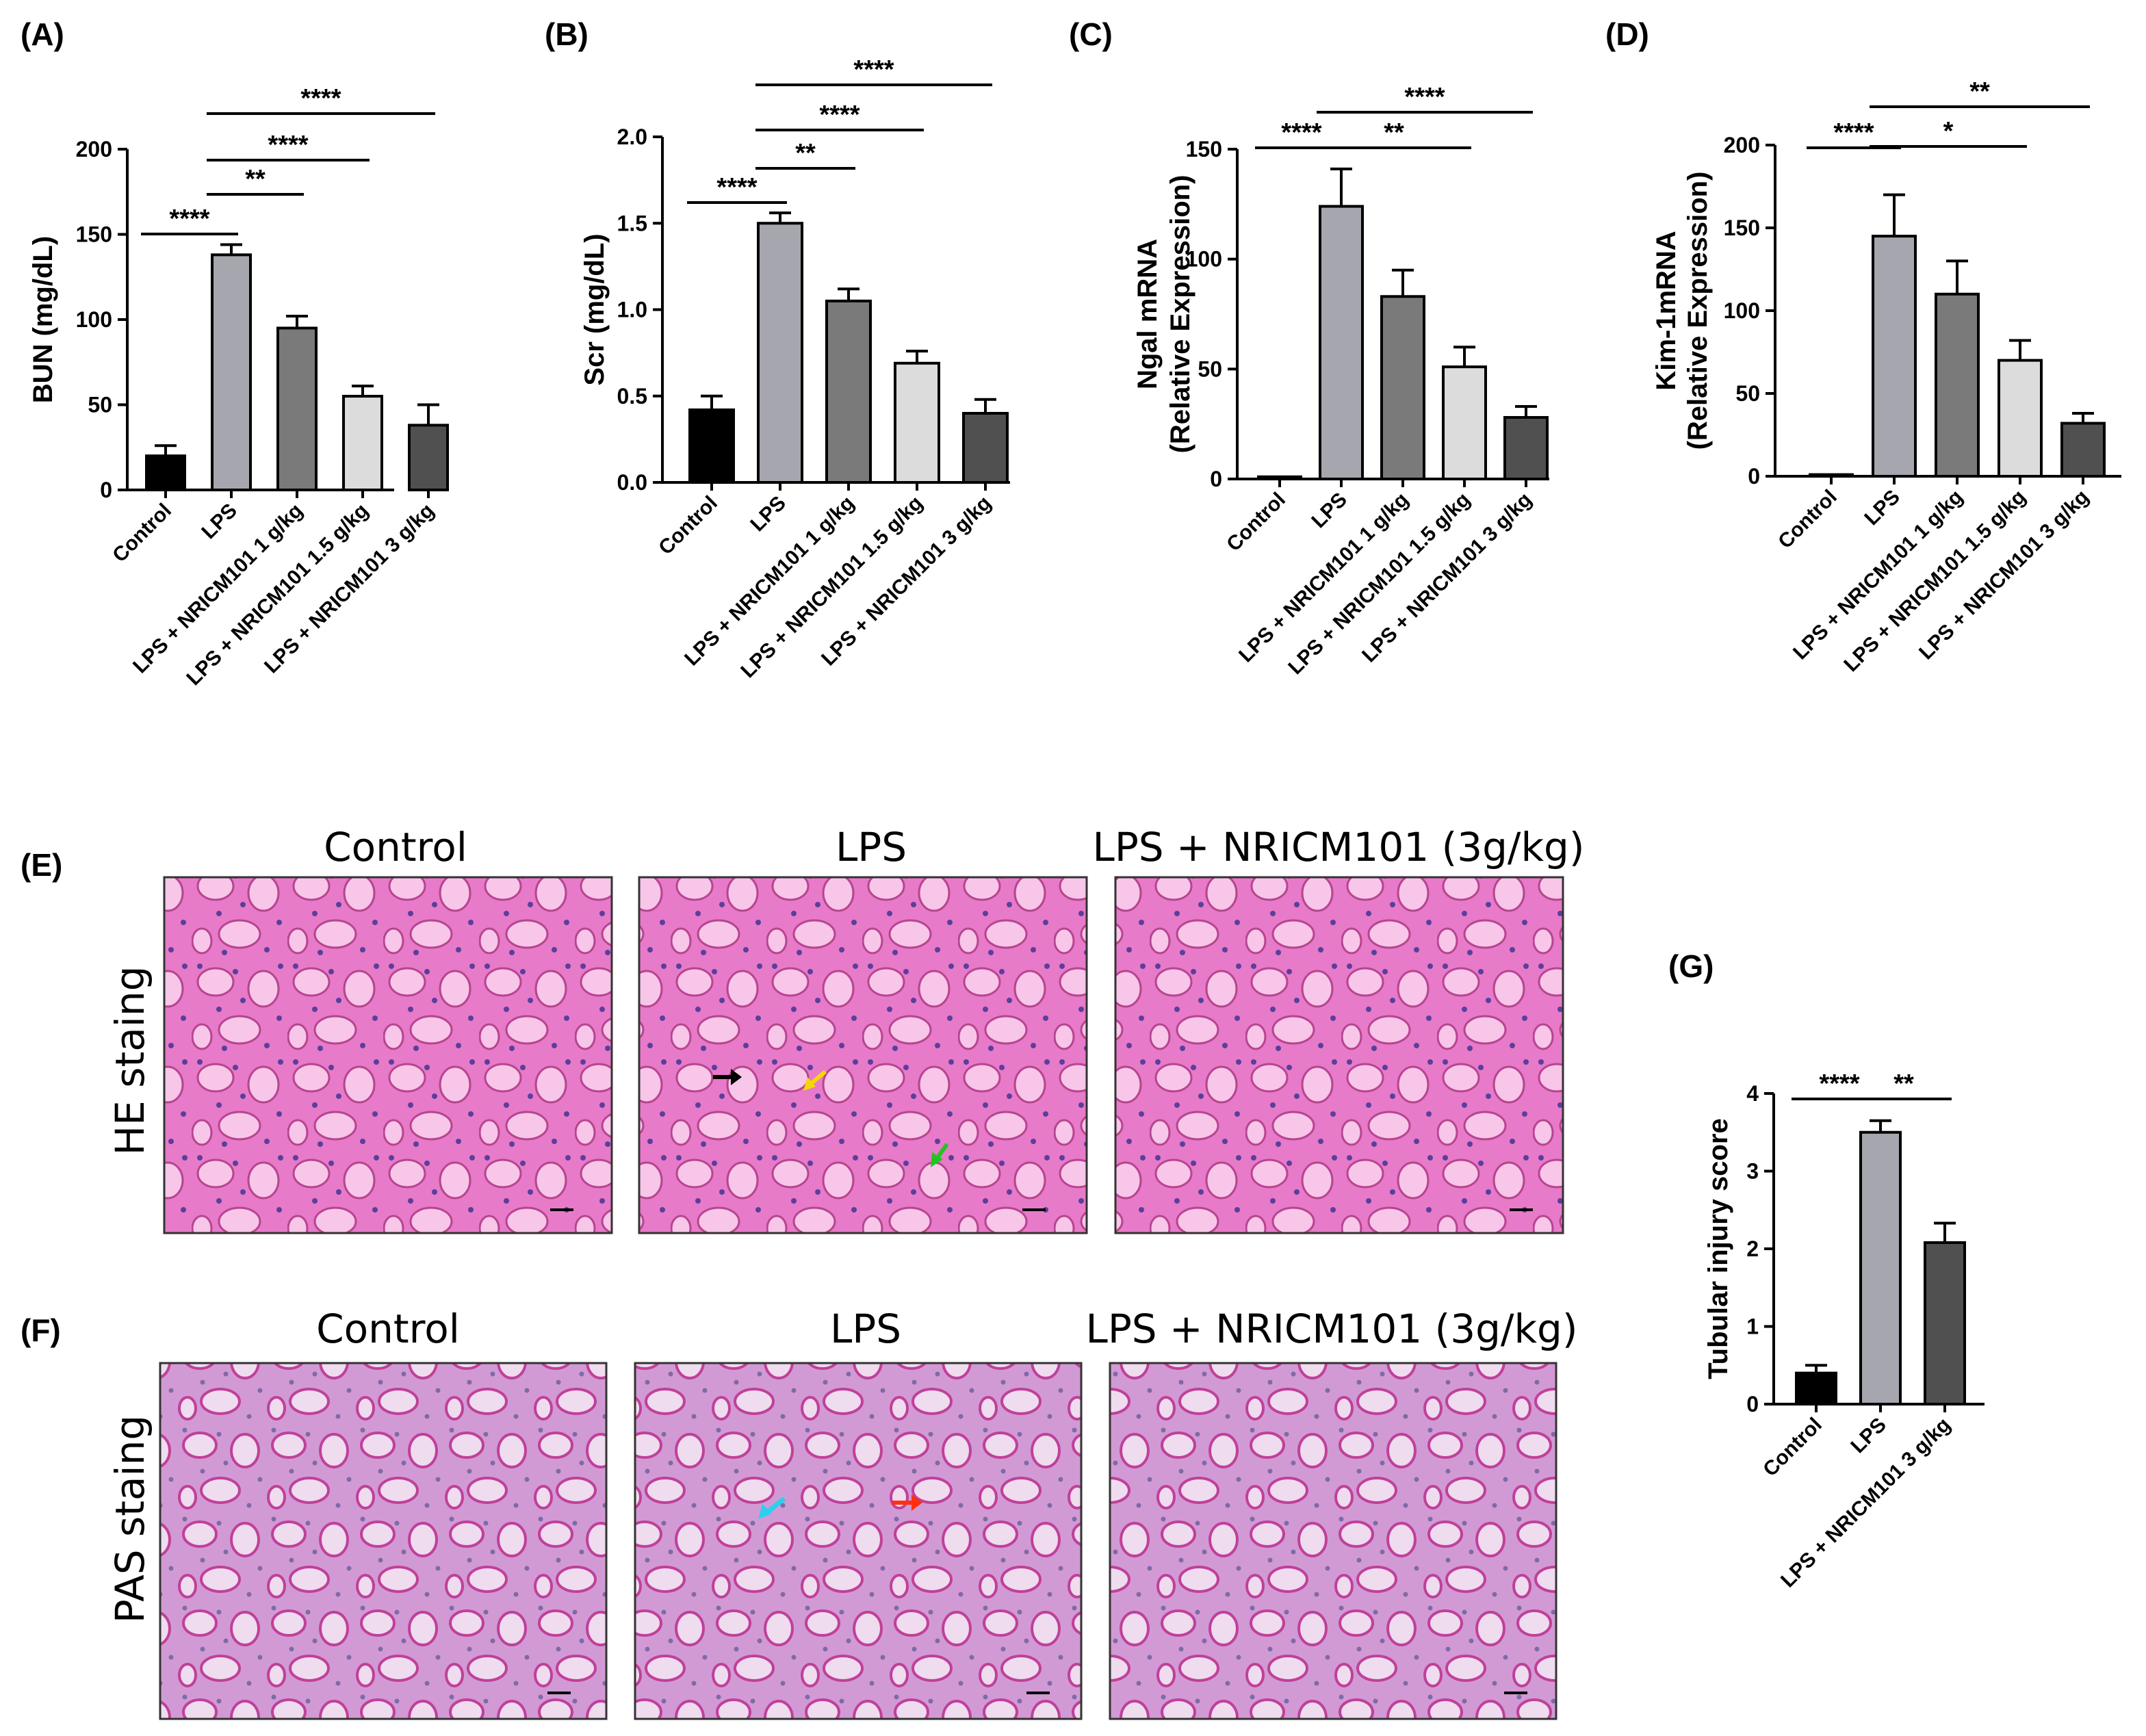 The height and width of the screenshot is (1736, 2146). What do you see at coordinates (632, 137) in the screenshot?
I see `y-tick-label: 2.0` at bounding box center [632, 137].